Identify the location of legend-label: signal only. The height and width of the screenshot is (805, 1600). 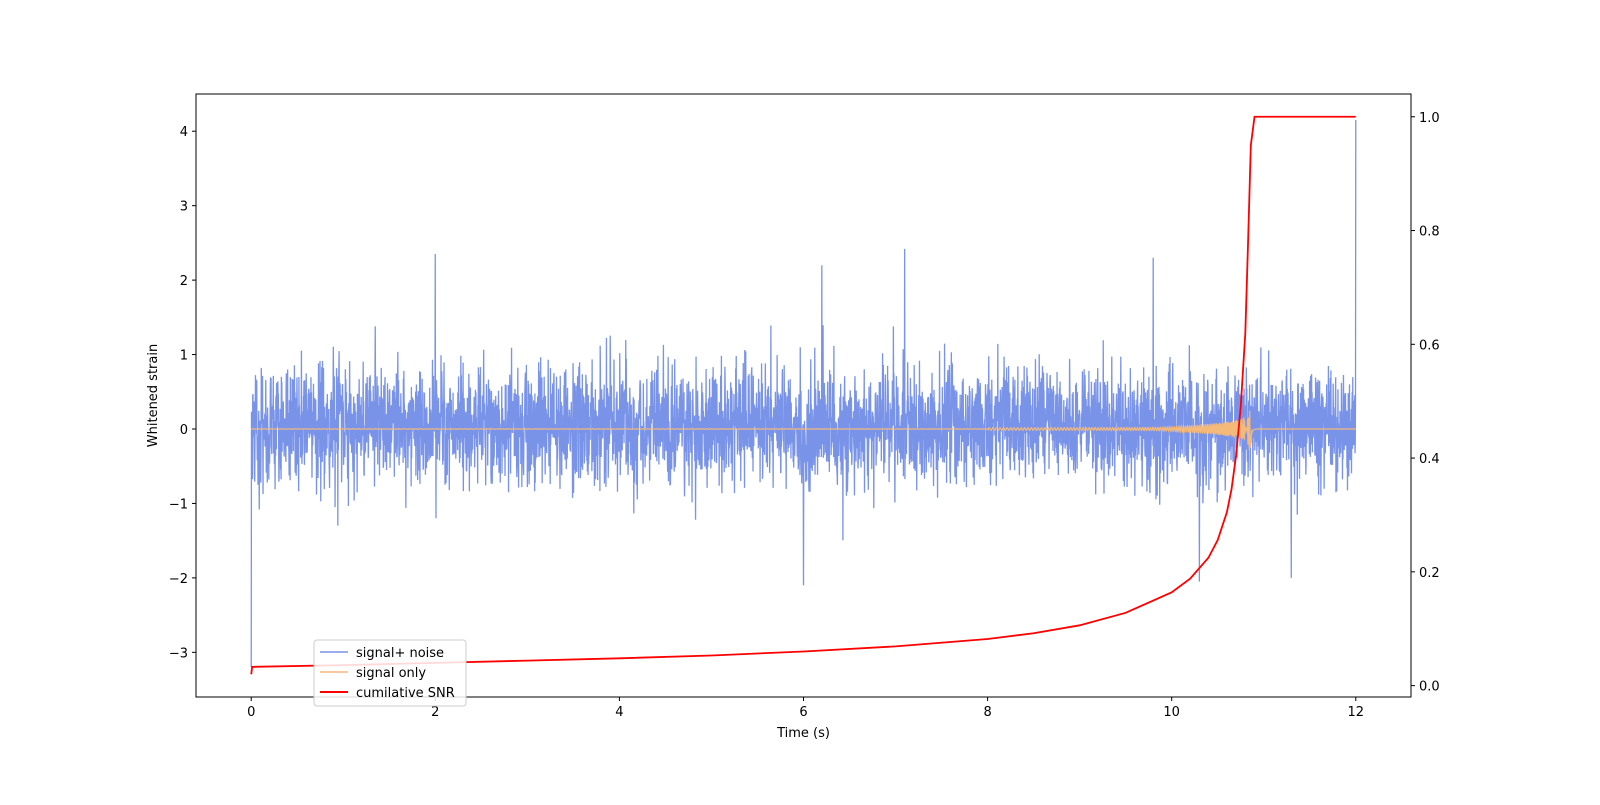
(391, 673).